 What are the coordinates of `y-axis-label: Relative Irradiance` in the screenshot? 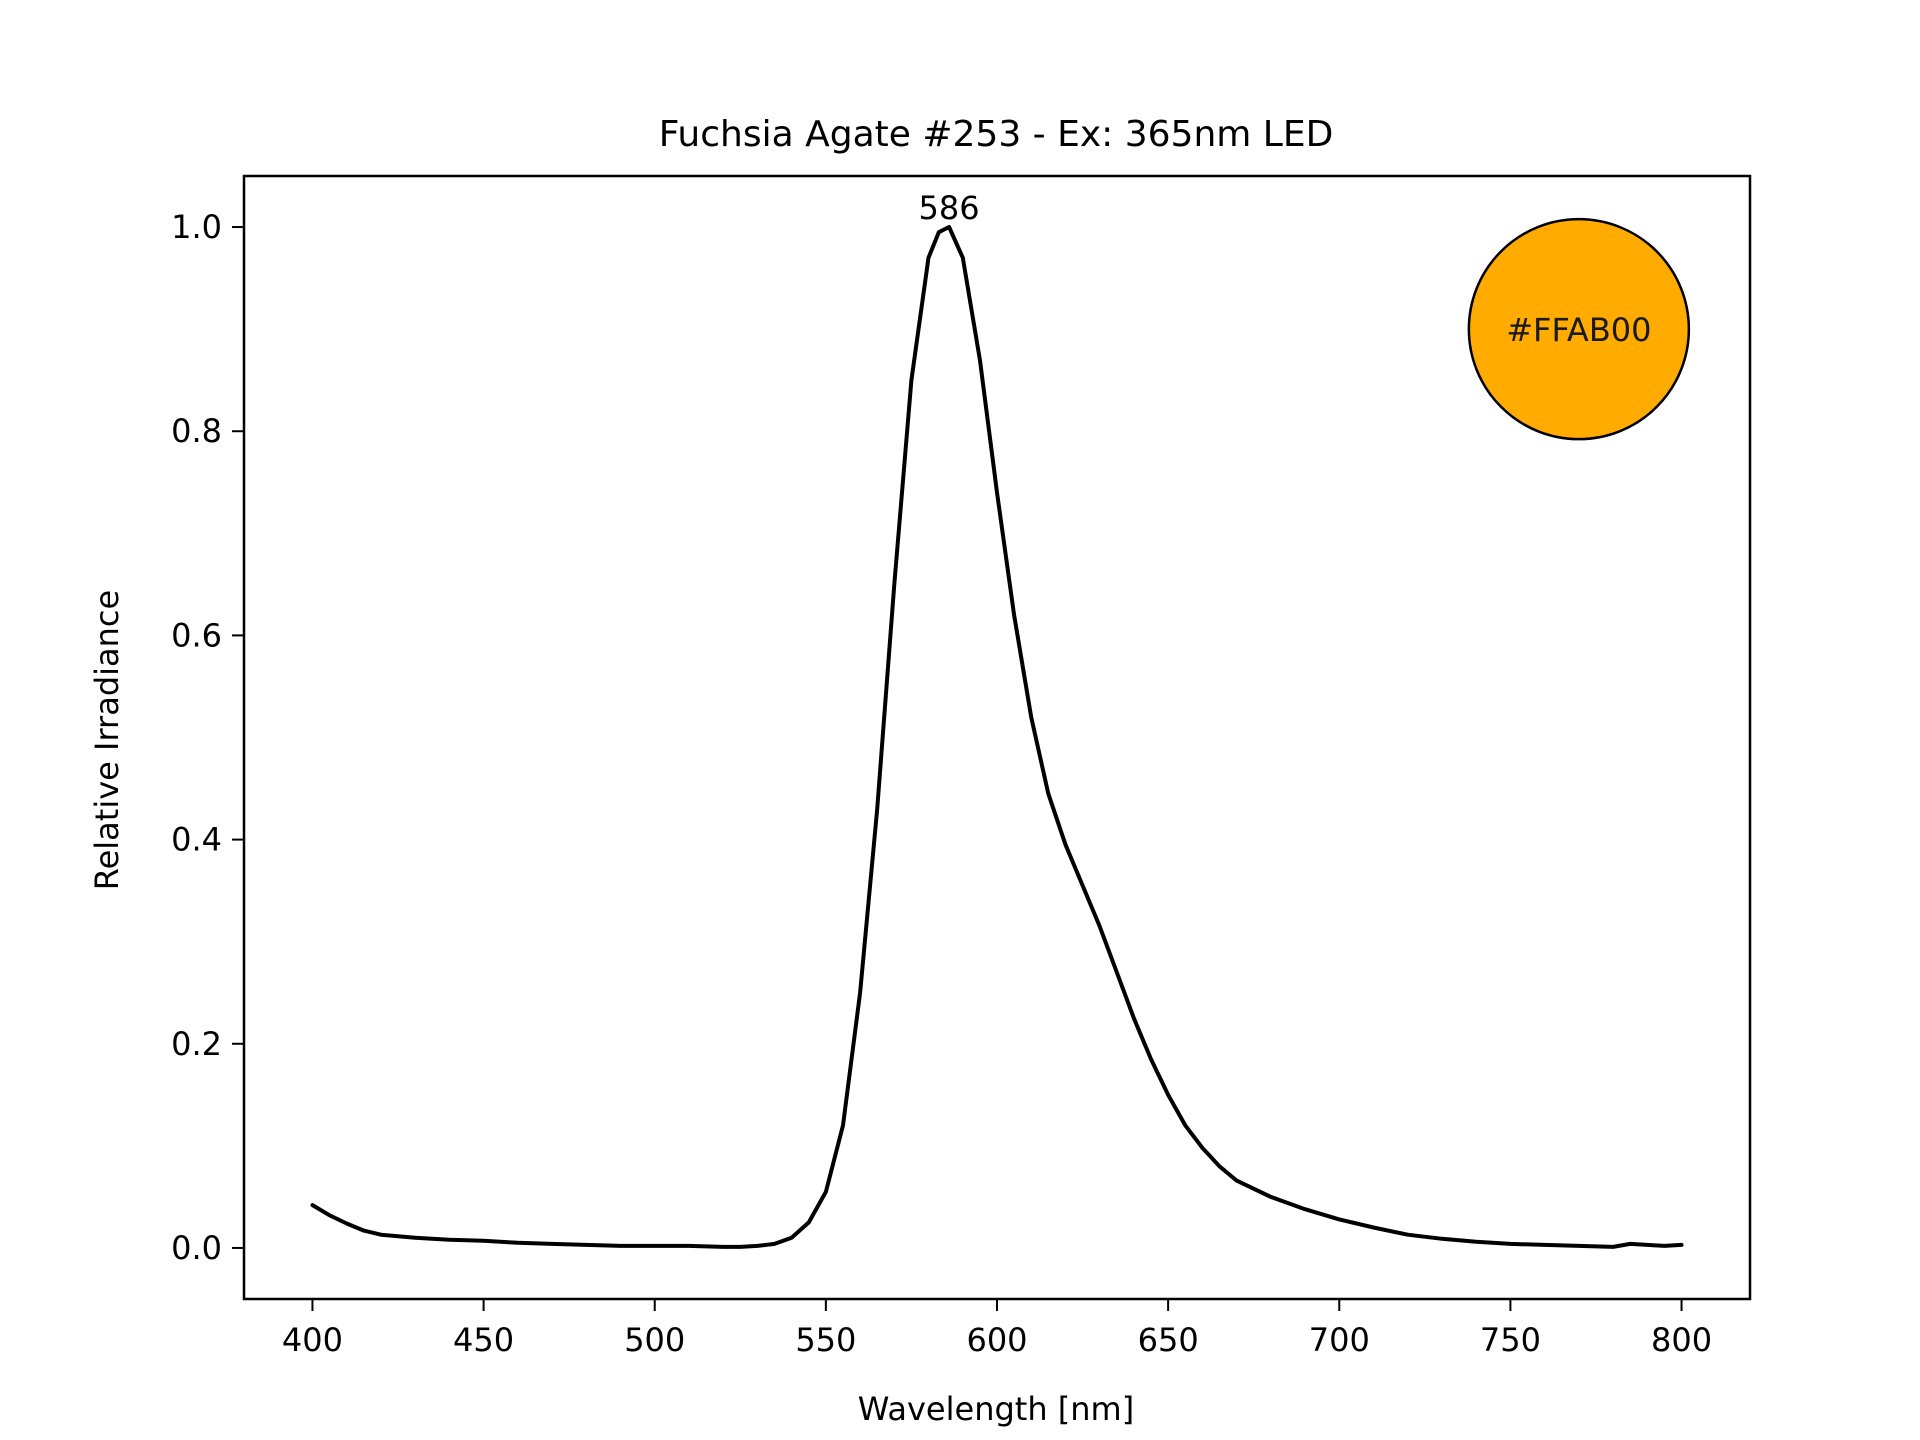 It's located at (107, 740).